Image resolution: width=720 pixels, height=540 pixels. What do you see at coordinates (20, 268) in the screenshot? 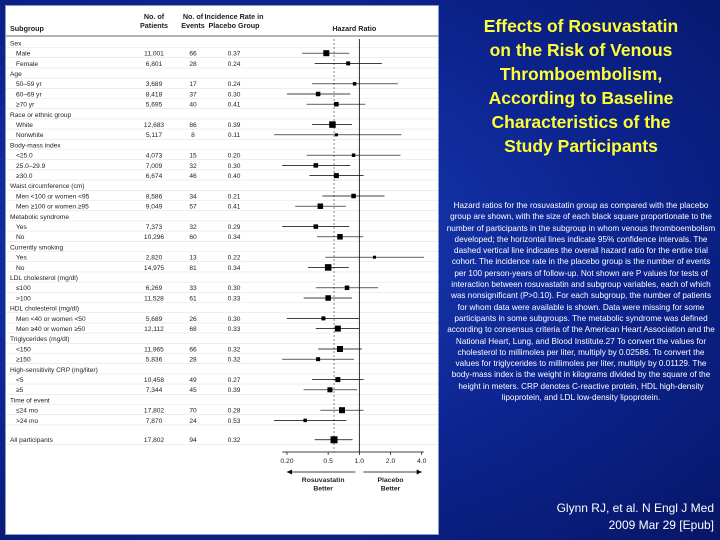
I see `subgroup-label: No` at bounding box center [20, 268].